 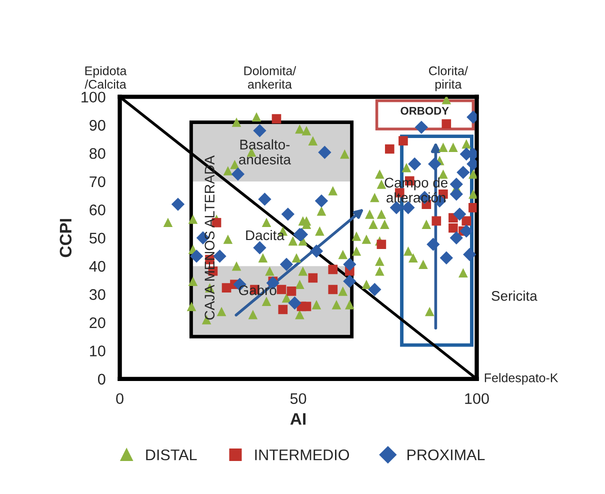 I want to click on text: Dolomita/ ankerita, so click(x=270, y=77).